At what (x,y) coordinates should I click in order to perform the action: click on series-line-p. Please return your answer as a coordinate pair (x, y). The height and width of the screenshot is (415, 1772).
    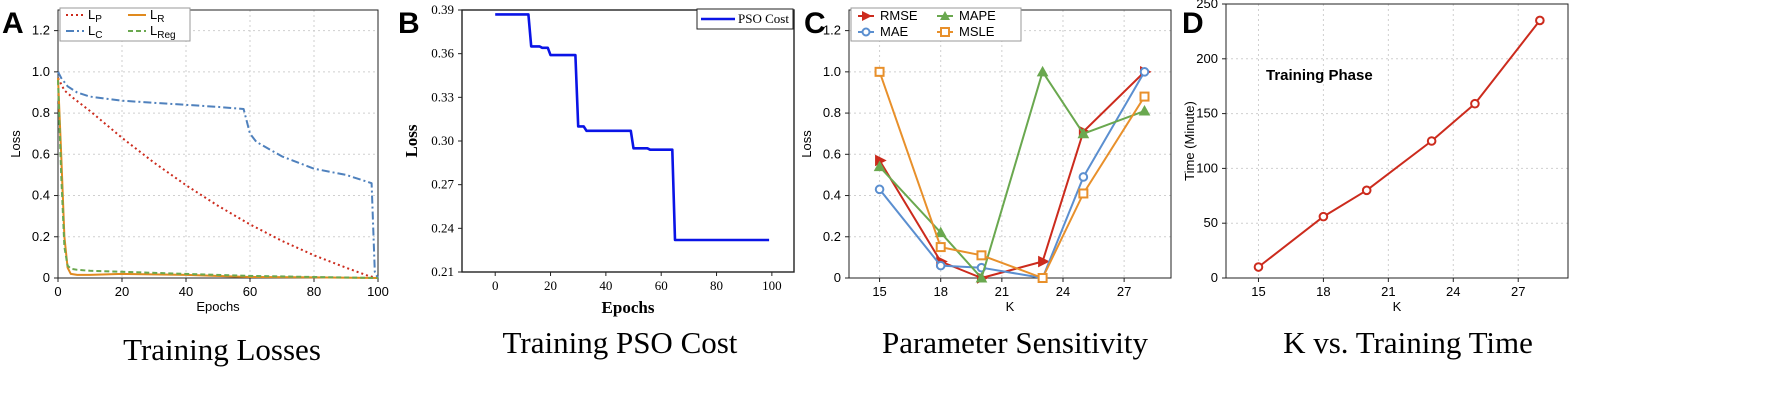
    Looking at the image, I should click on (218, 178).